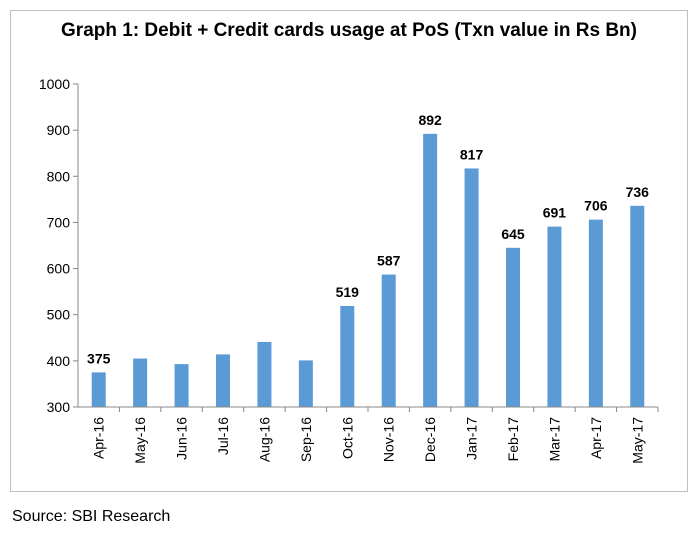  What do you see at coordinates (59, 361) in the screenshot?
I see `y-tick-label: 400` at bounding box center [59, 361].